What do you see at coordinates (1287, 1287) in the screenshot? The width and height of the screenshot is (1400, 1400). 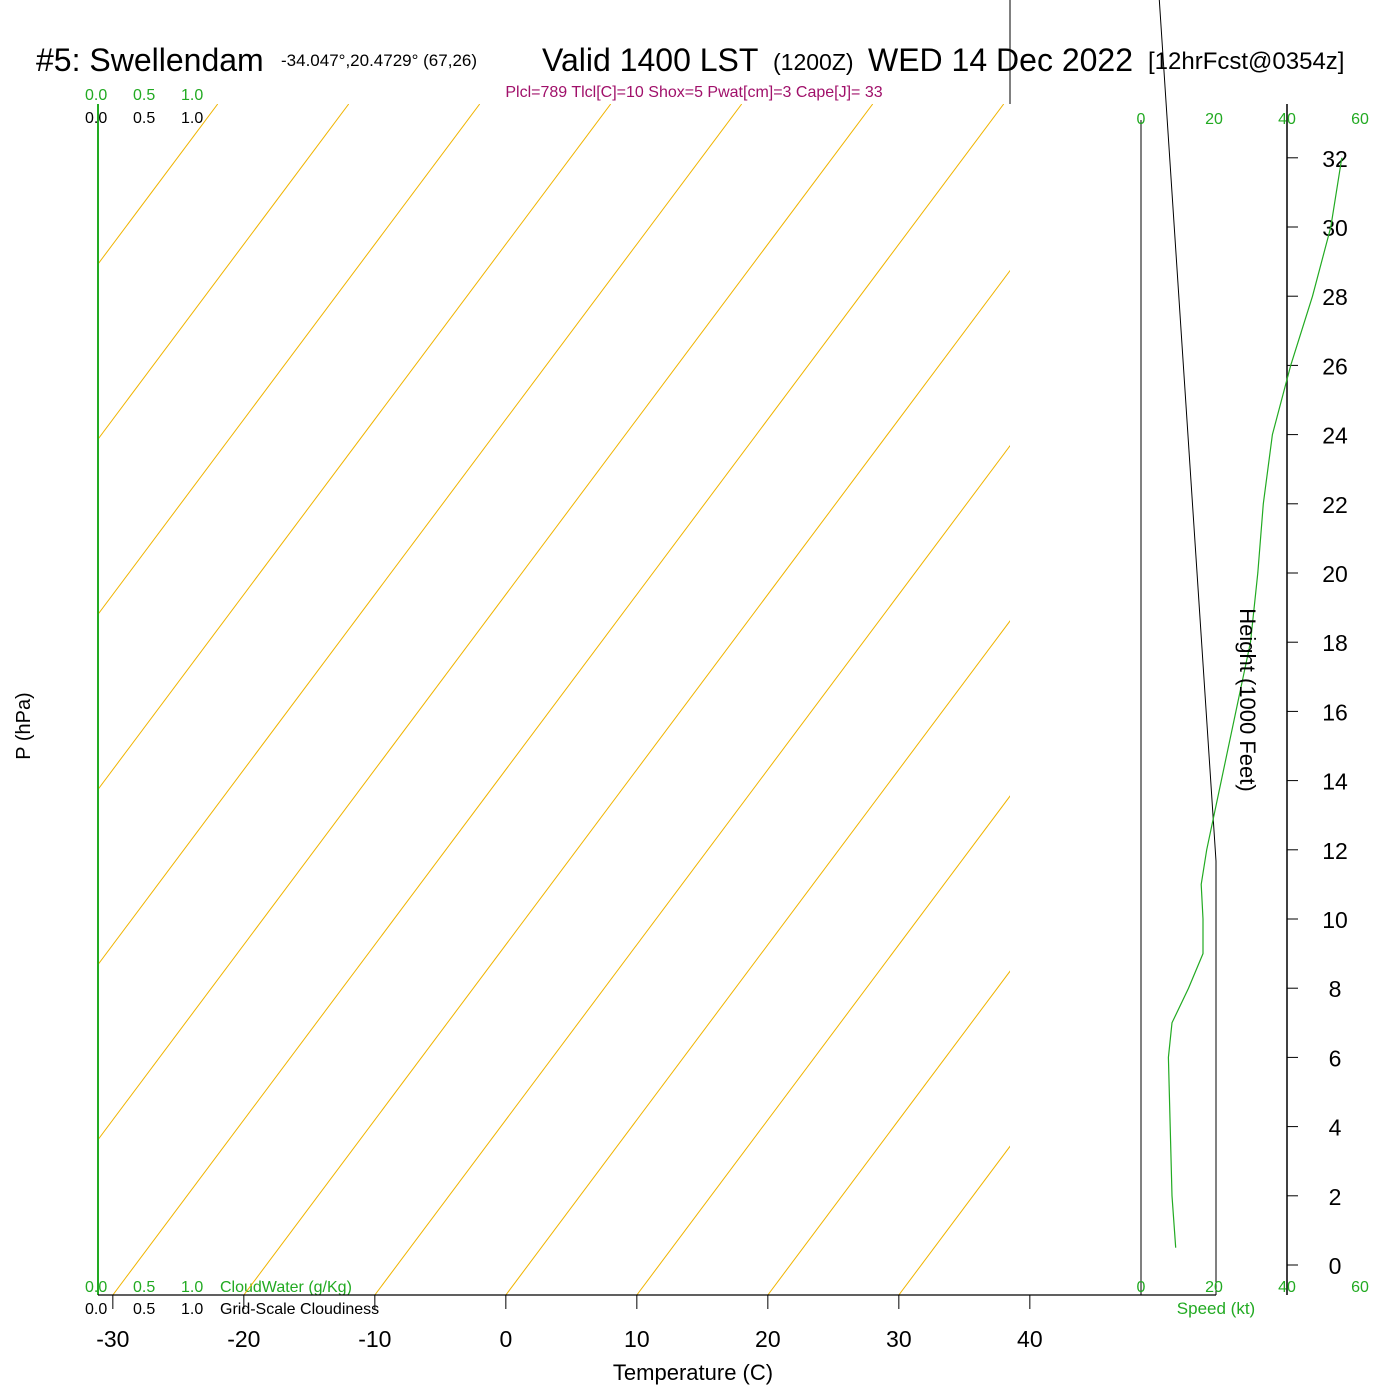 I see `speed-tick-label-bottom: 40` at bounding box center [1287, 1287].